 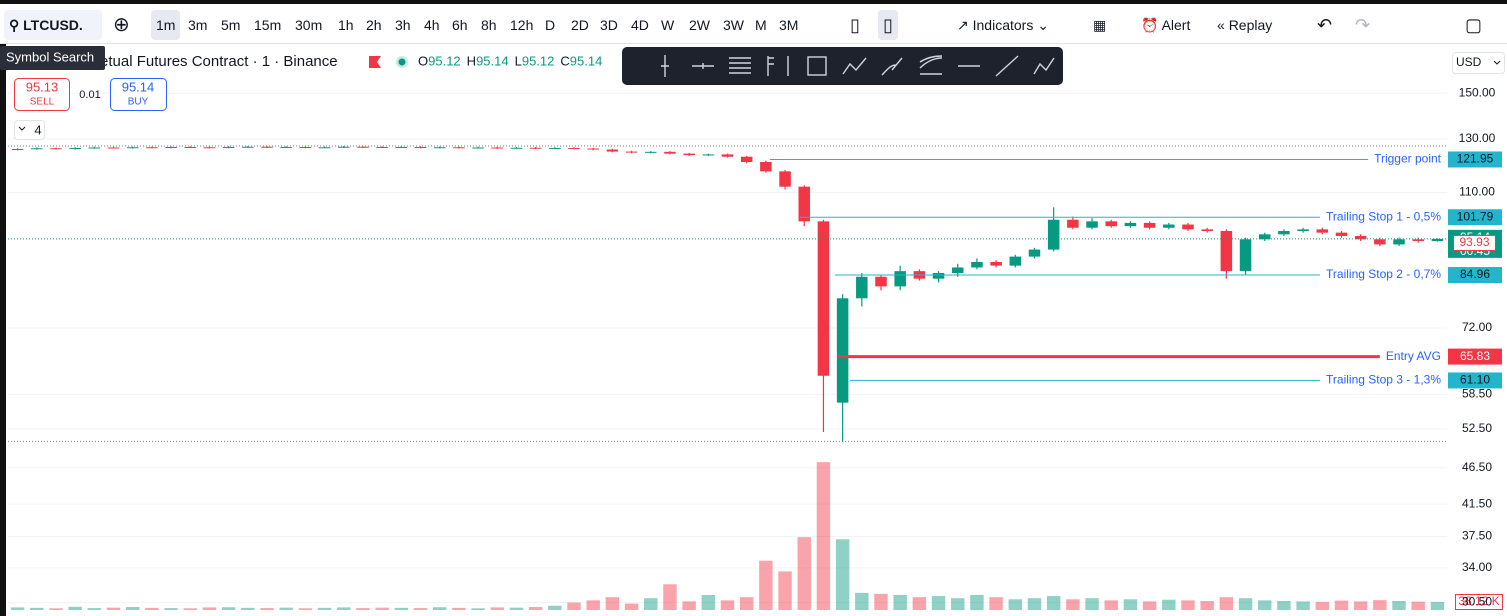 What do you see at coordinates (42, 102) in the screenshot?
I see `sell-label: SELL` at bounding box center [42, 102].